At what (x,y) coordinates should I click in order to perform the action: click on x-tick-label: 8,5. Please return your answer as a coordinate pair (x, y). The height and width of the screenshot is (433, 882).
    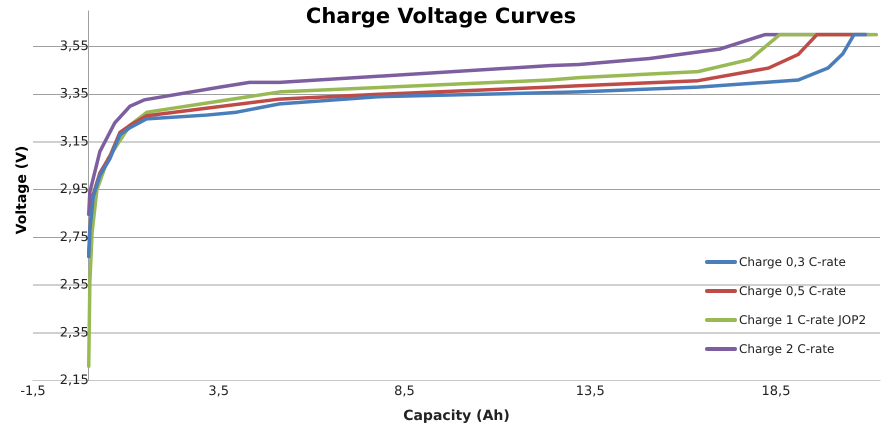
    Looking at the image, I should click on (404, 391).